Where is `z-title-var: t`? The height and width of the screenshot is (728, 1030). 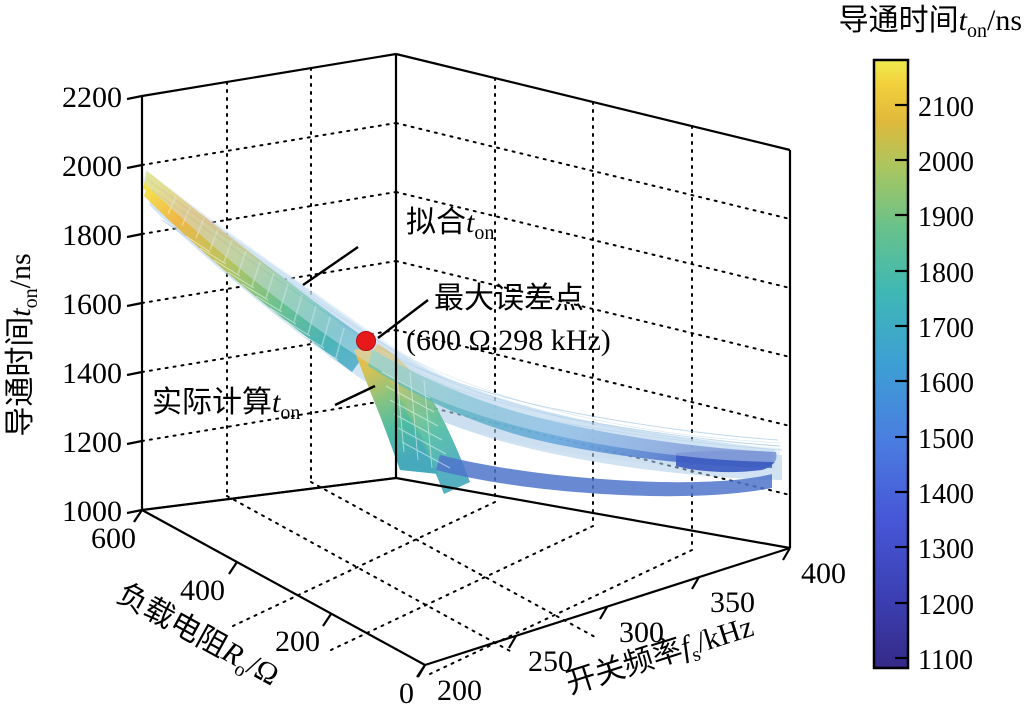 z-title-var: t is located at coordinates (20, 312).